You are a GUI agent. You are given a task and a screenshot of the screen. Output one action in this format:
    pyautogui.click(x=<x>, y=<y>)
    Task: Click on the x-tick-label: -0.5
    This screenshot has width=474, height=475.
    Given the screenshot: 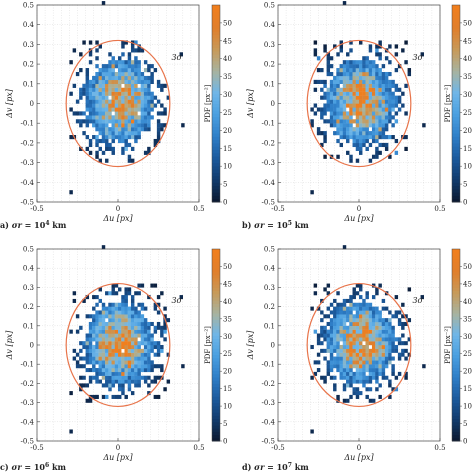 What is the action you would take?
    pyautogui.click(x=278, y=448)
    